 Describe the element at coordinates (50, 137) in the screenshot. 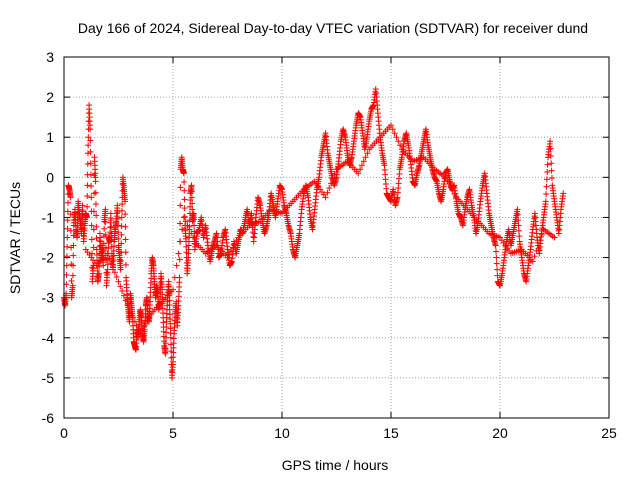

I see `y-tick-label: 1` at that location.